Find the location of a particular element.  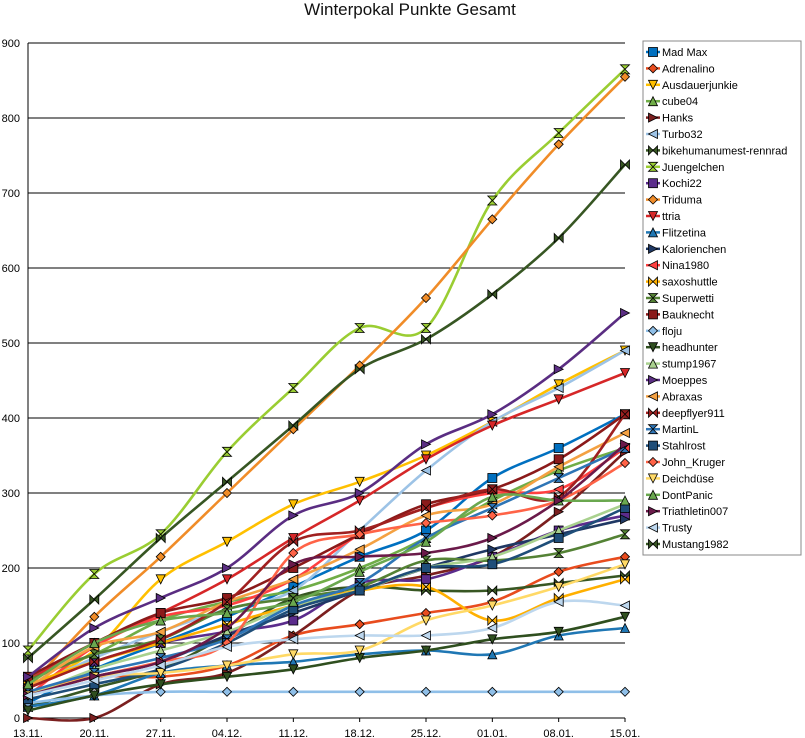

legend-label: MartinL is located at coordinates (680, 430).